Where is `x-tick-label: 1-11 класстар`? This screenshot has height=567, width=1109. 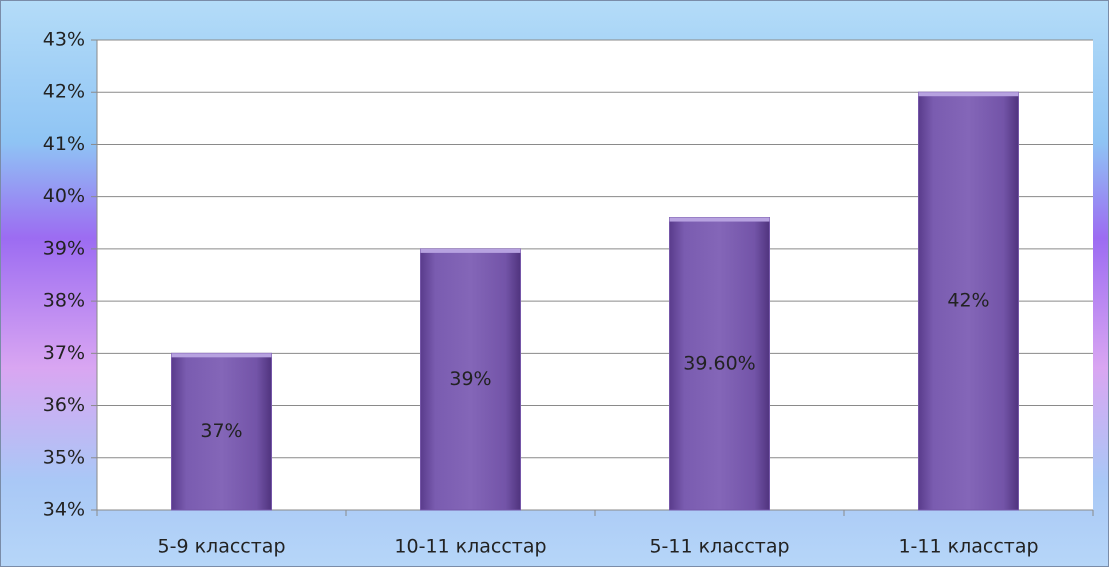
x-tick-label: 1-11 класстар is located at coordinates (968, 547).